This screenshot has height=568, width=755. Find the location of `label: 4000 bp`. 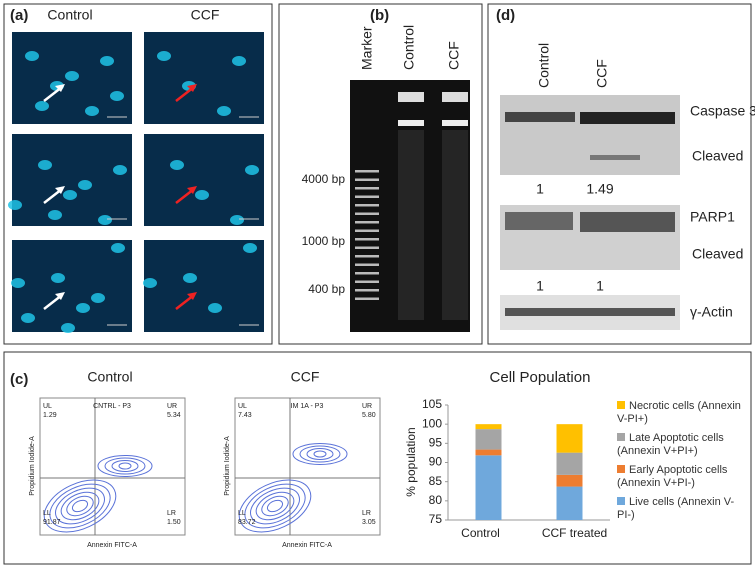

label: 4000 bp is located at coordinates (324, 179).